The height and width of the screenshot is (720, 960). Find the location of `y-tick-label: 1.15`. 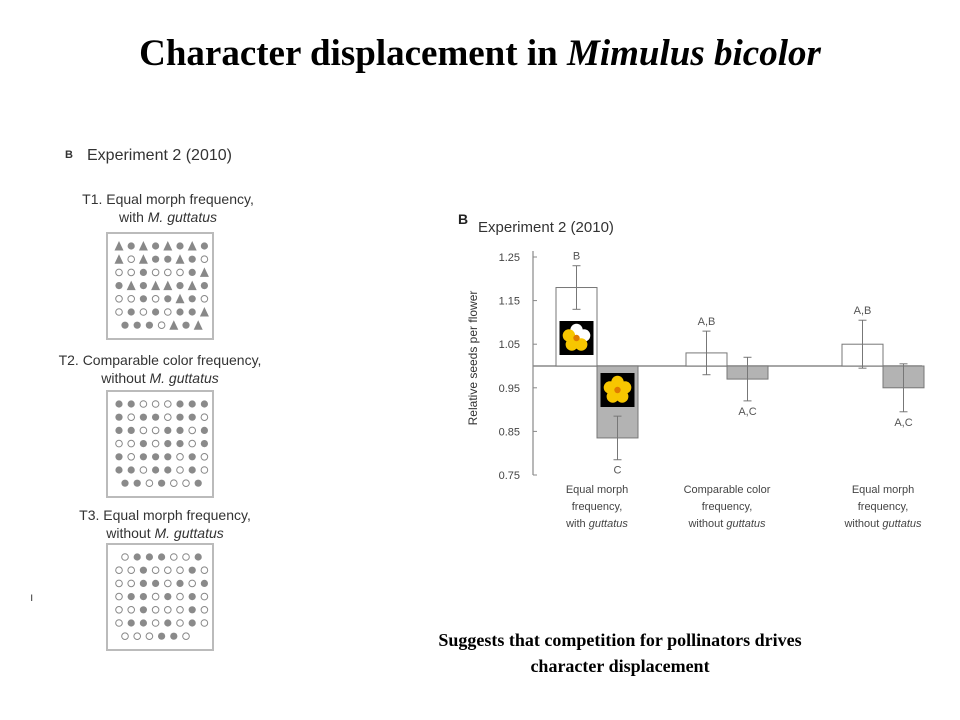

y-tick-label: 1.15 is located at coordinates (509, 302).